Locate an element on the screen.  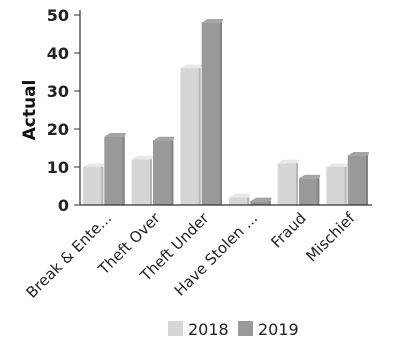
x-tick-label: Mischief is located at coordinates (330, 237).